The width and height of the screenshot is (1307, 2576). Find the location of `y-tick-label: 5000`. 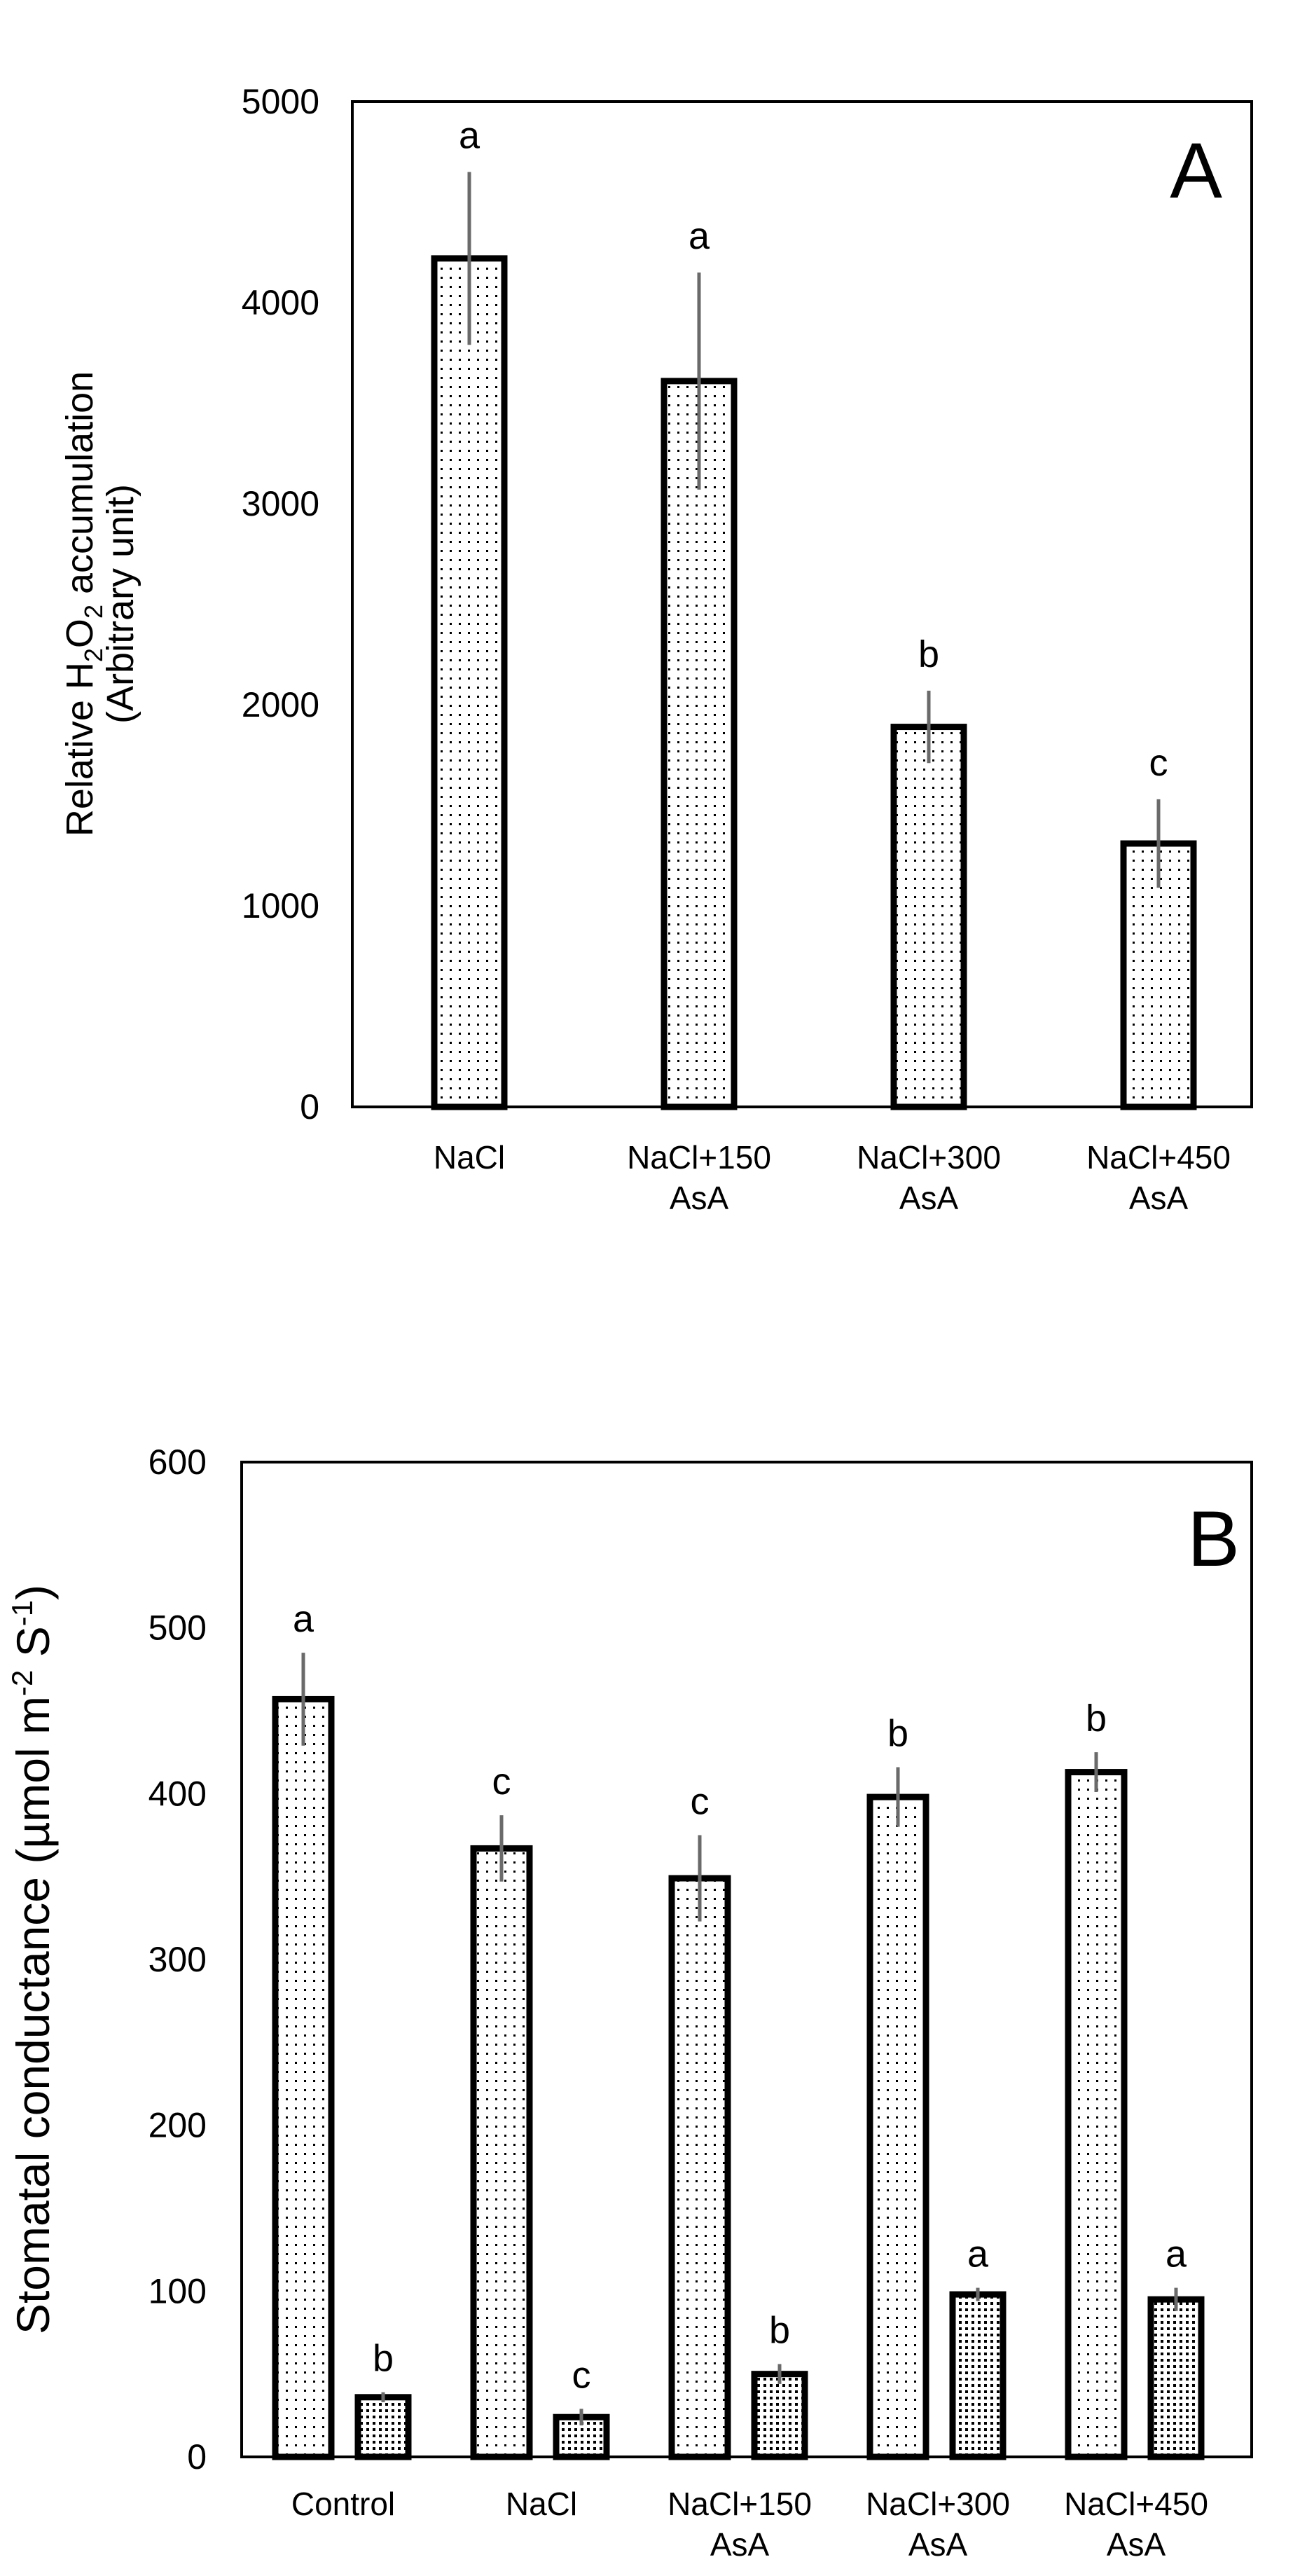

y-tick-label: 5000 is located at coordinates (280, 101).